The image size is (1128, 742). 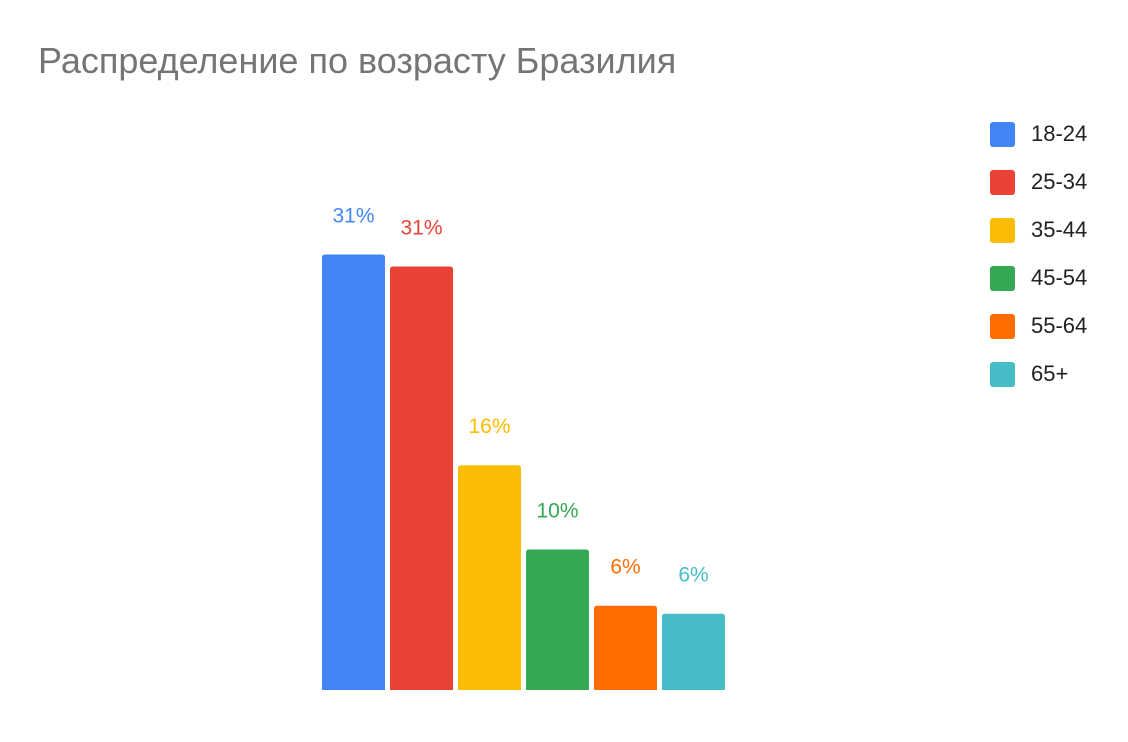 What do you see at coordinates (489, 426) in the screenshot?
I see `data-label-35-44: 16%` at bounding box center [489, 426].